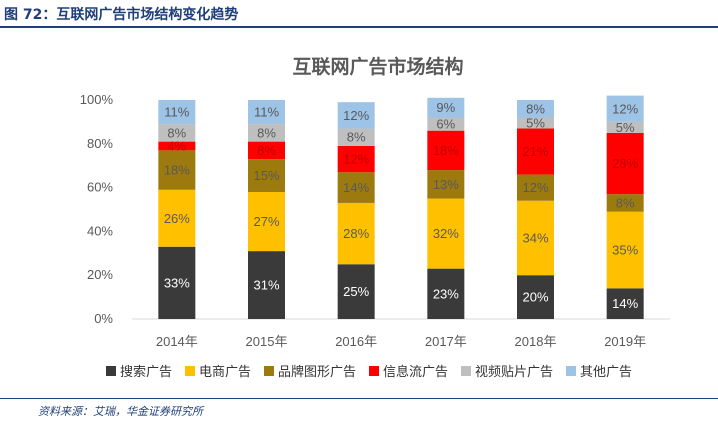  Describe the element at coordinates (446, 341) in the screenshot. I see `x-tick-label: 2017年` at that location.